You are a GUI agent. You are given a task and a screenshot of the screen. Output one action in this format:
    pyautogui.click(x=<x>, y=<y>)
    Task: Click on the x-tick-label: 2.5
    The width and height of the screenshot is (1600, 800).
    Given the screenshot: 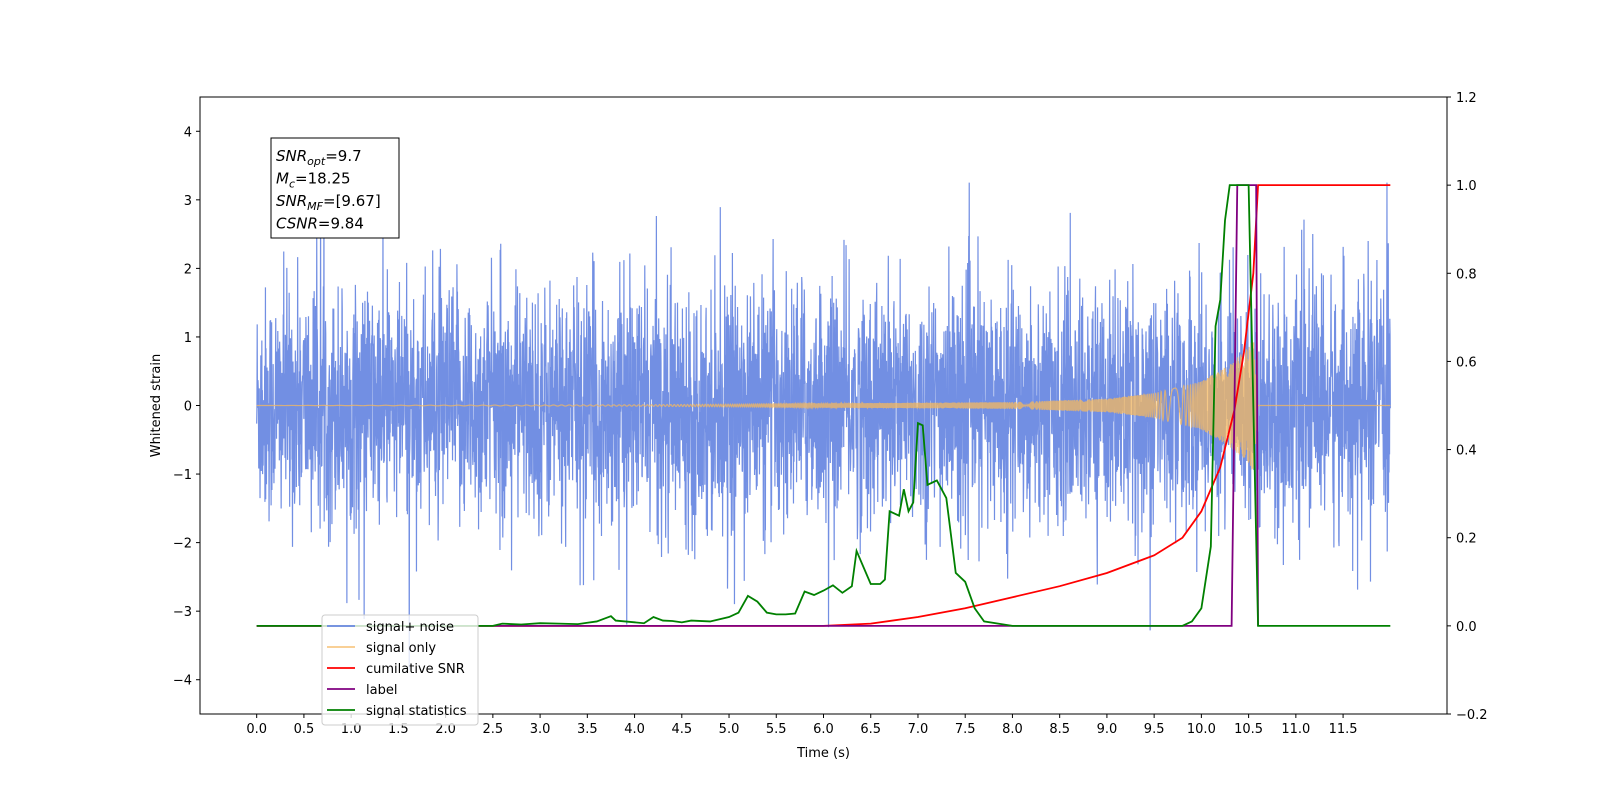 What is the action you would take?
    pyautogui.click(x=493, y=729)
    